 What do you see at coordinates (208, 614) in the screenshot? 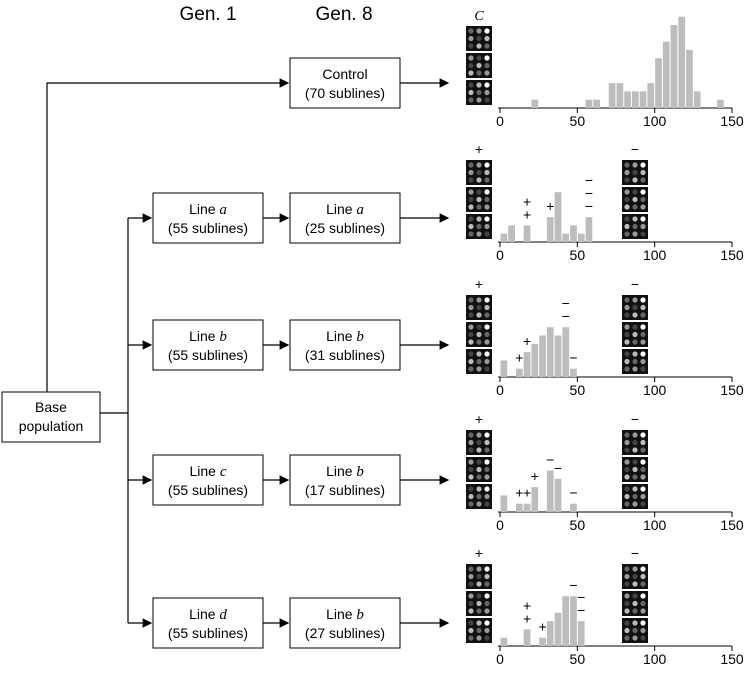
I see `node-label: Line d` at bounding box center [208, 614].